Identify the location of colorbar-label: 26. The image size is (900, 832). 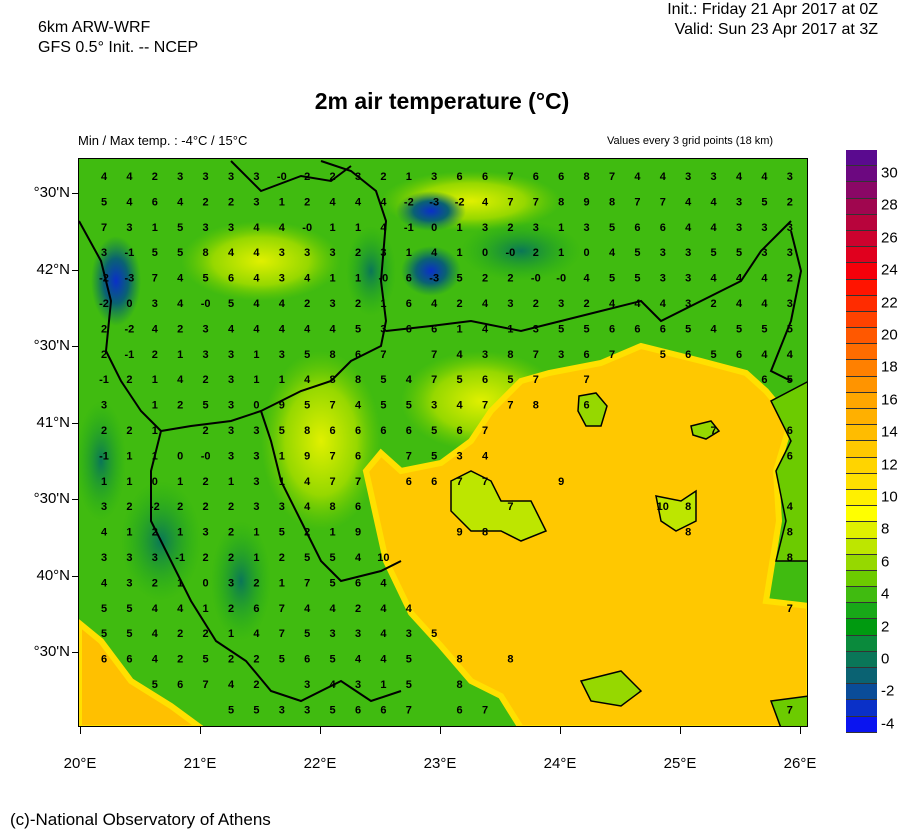
(889, 238).